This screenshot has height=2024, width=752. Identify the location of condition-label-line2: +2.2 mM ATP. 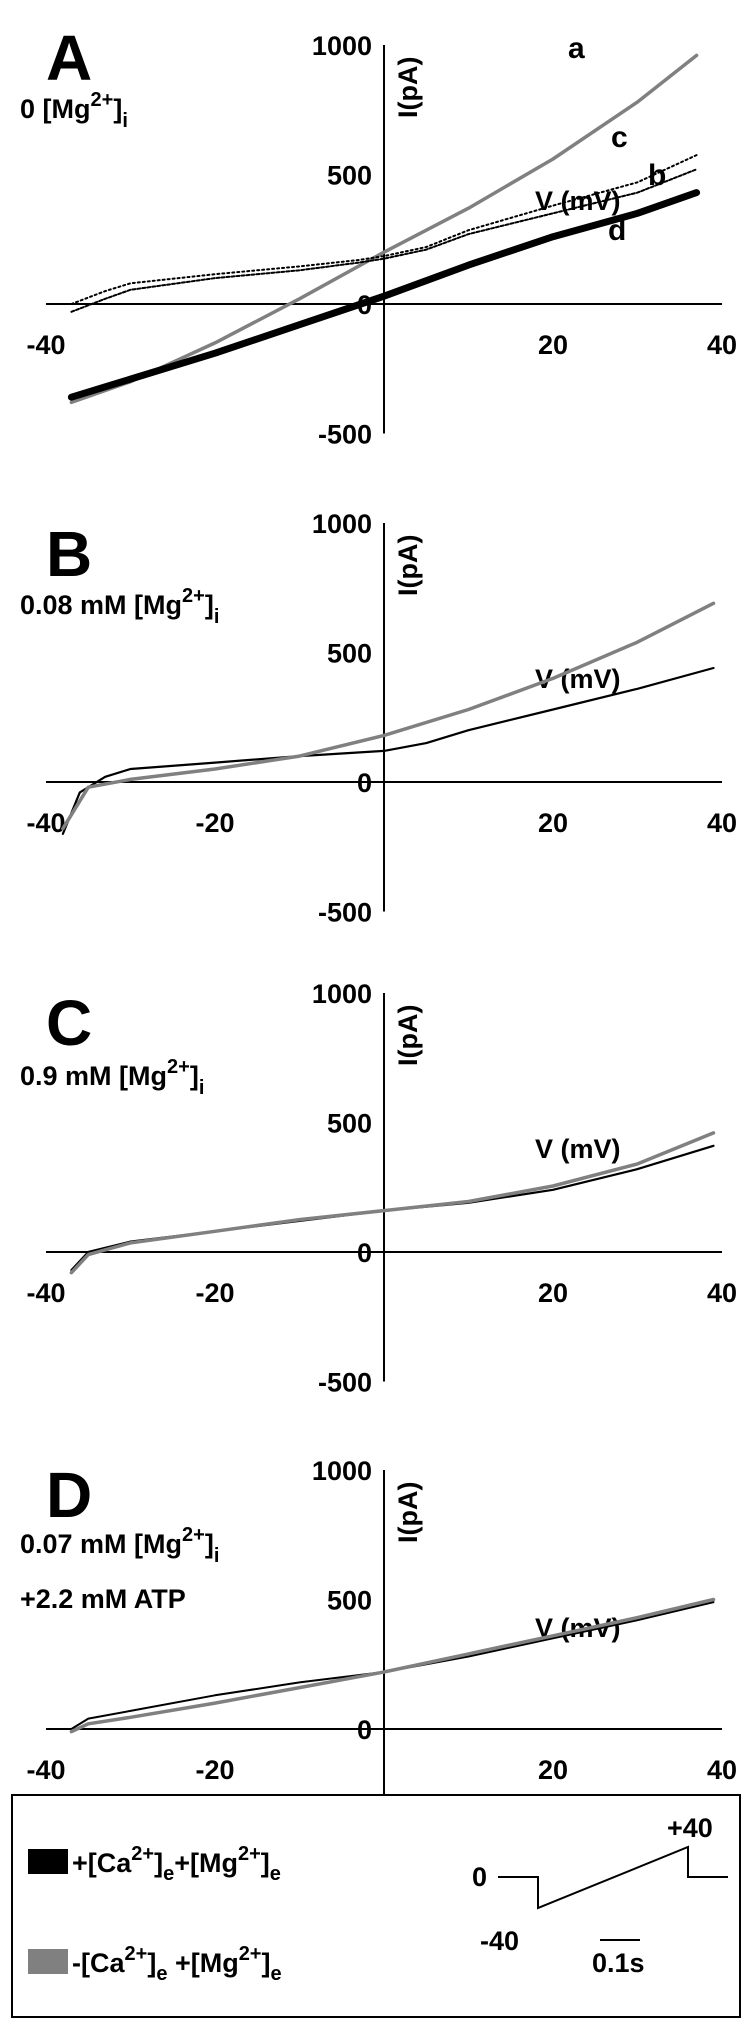
(103, 1599).